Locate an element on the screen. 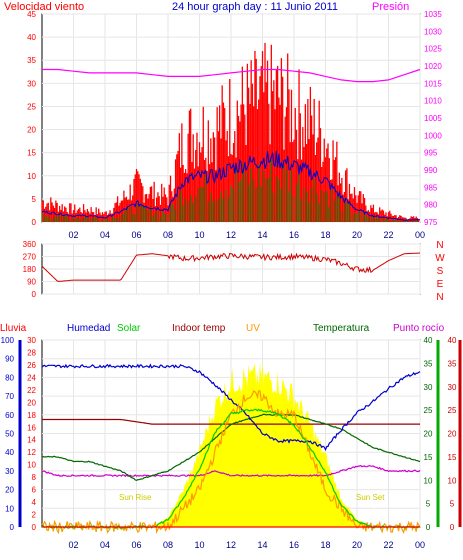 The width and height of the screenshot is (463, 560). rain-y-tick-label: 30 is located at coordinates (31, 340).